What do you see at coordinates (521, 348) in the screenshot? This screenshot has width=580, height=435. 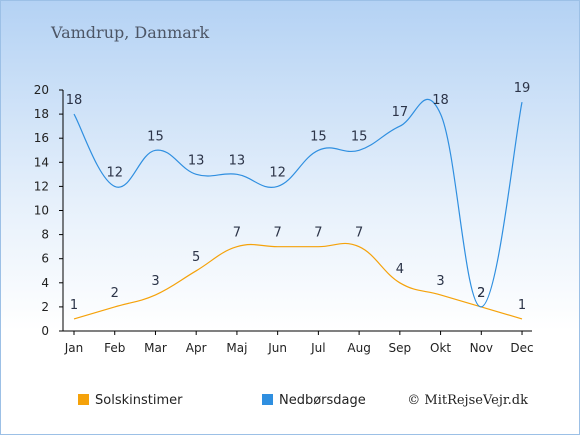 I see `x-tick-label: Dec` at bounding box center [521, 348].